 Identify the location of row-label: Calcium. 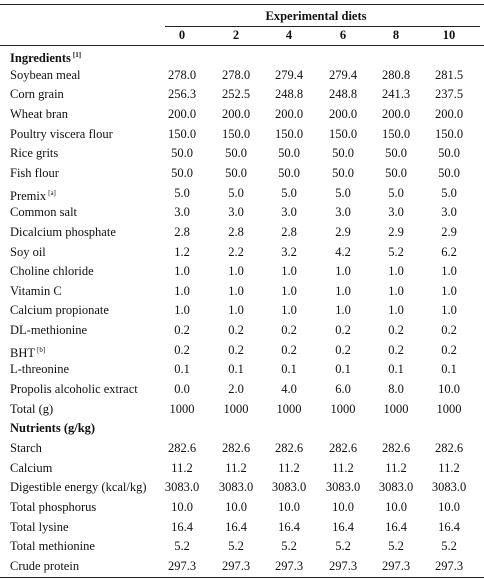
(31, 468).